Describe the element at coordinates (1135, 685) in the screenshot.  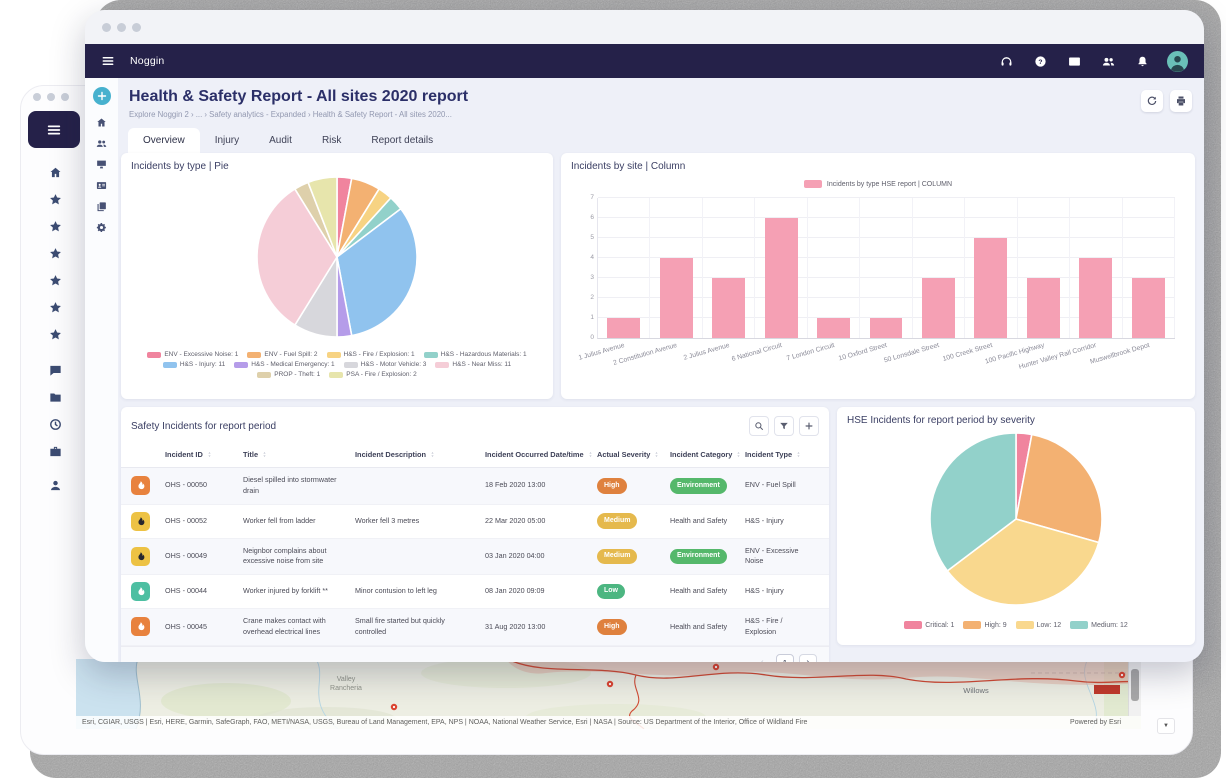
I see `scrollbar-thumb` at that location.